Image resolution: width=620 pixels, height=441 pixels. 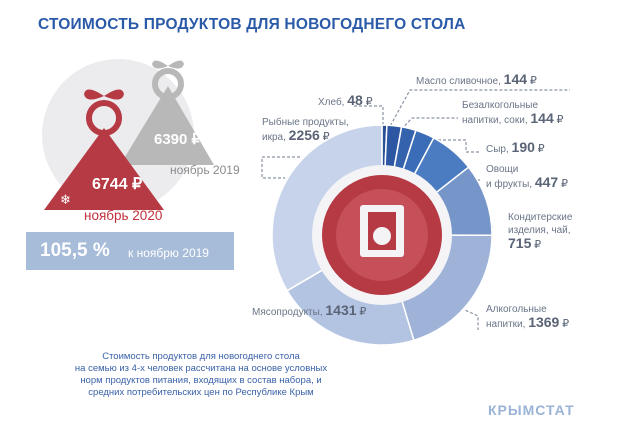 I want to click on yoy-caption: к ноябрю 2019, so click(x=168, y=253).